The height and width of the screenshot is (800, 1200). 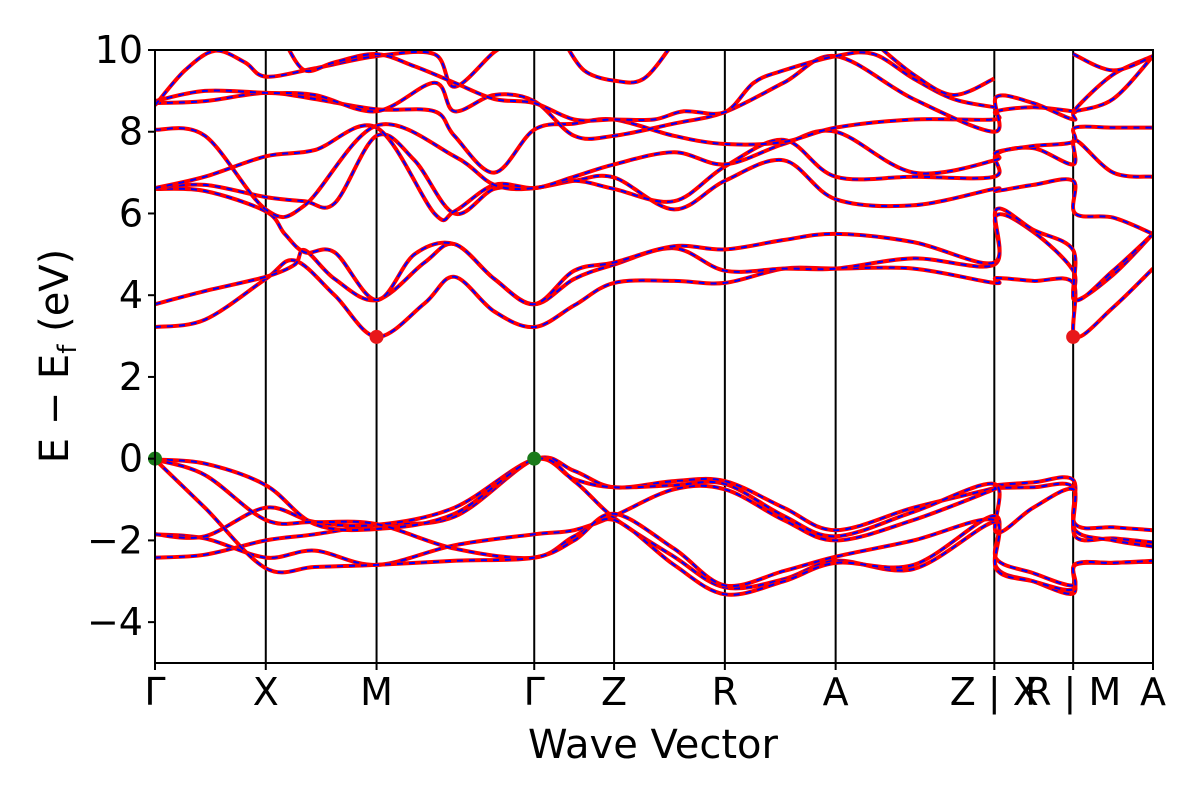 What do you see at coordinates (131, 213) in the screenshot?
I see `y-tick-label: 6` at bounding box center [131, 213].